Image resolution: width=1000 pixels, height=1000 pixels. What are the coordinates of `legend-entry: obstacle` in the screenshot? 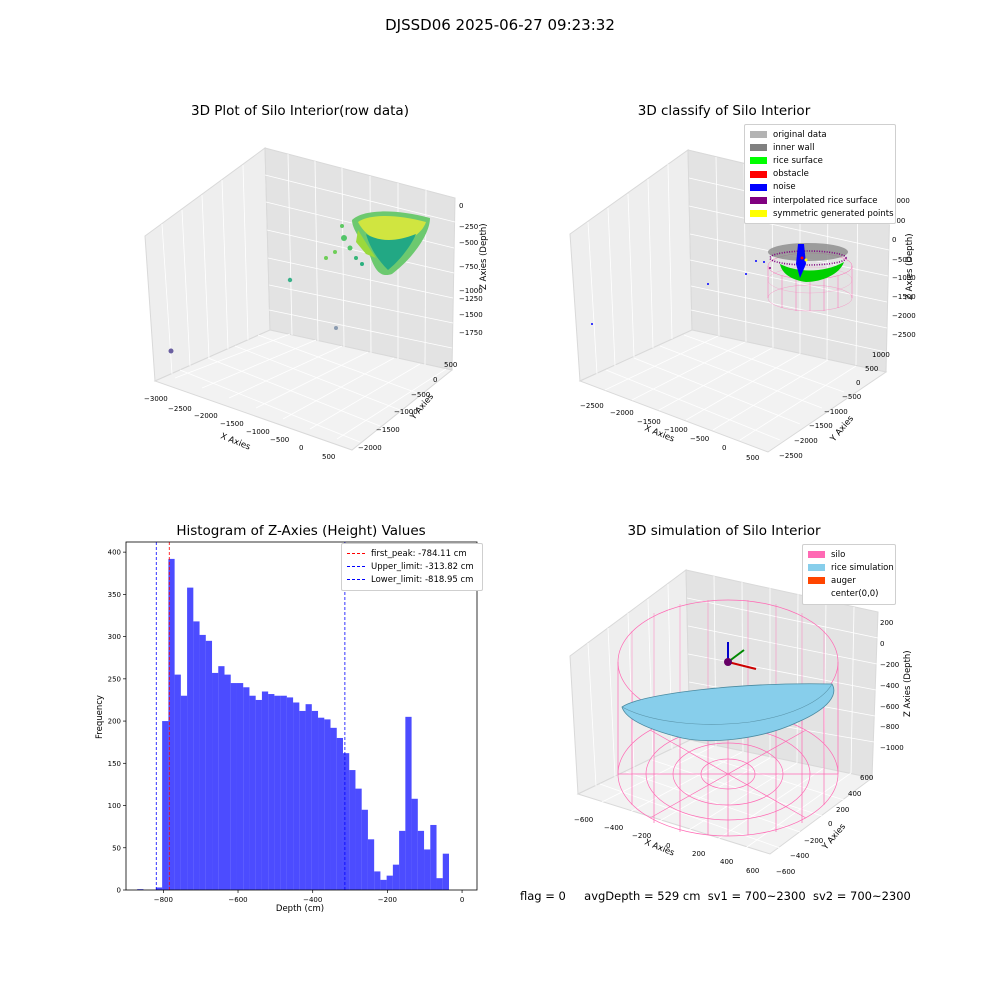 It's located at (820, 174).